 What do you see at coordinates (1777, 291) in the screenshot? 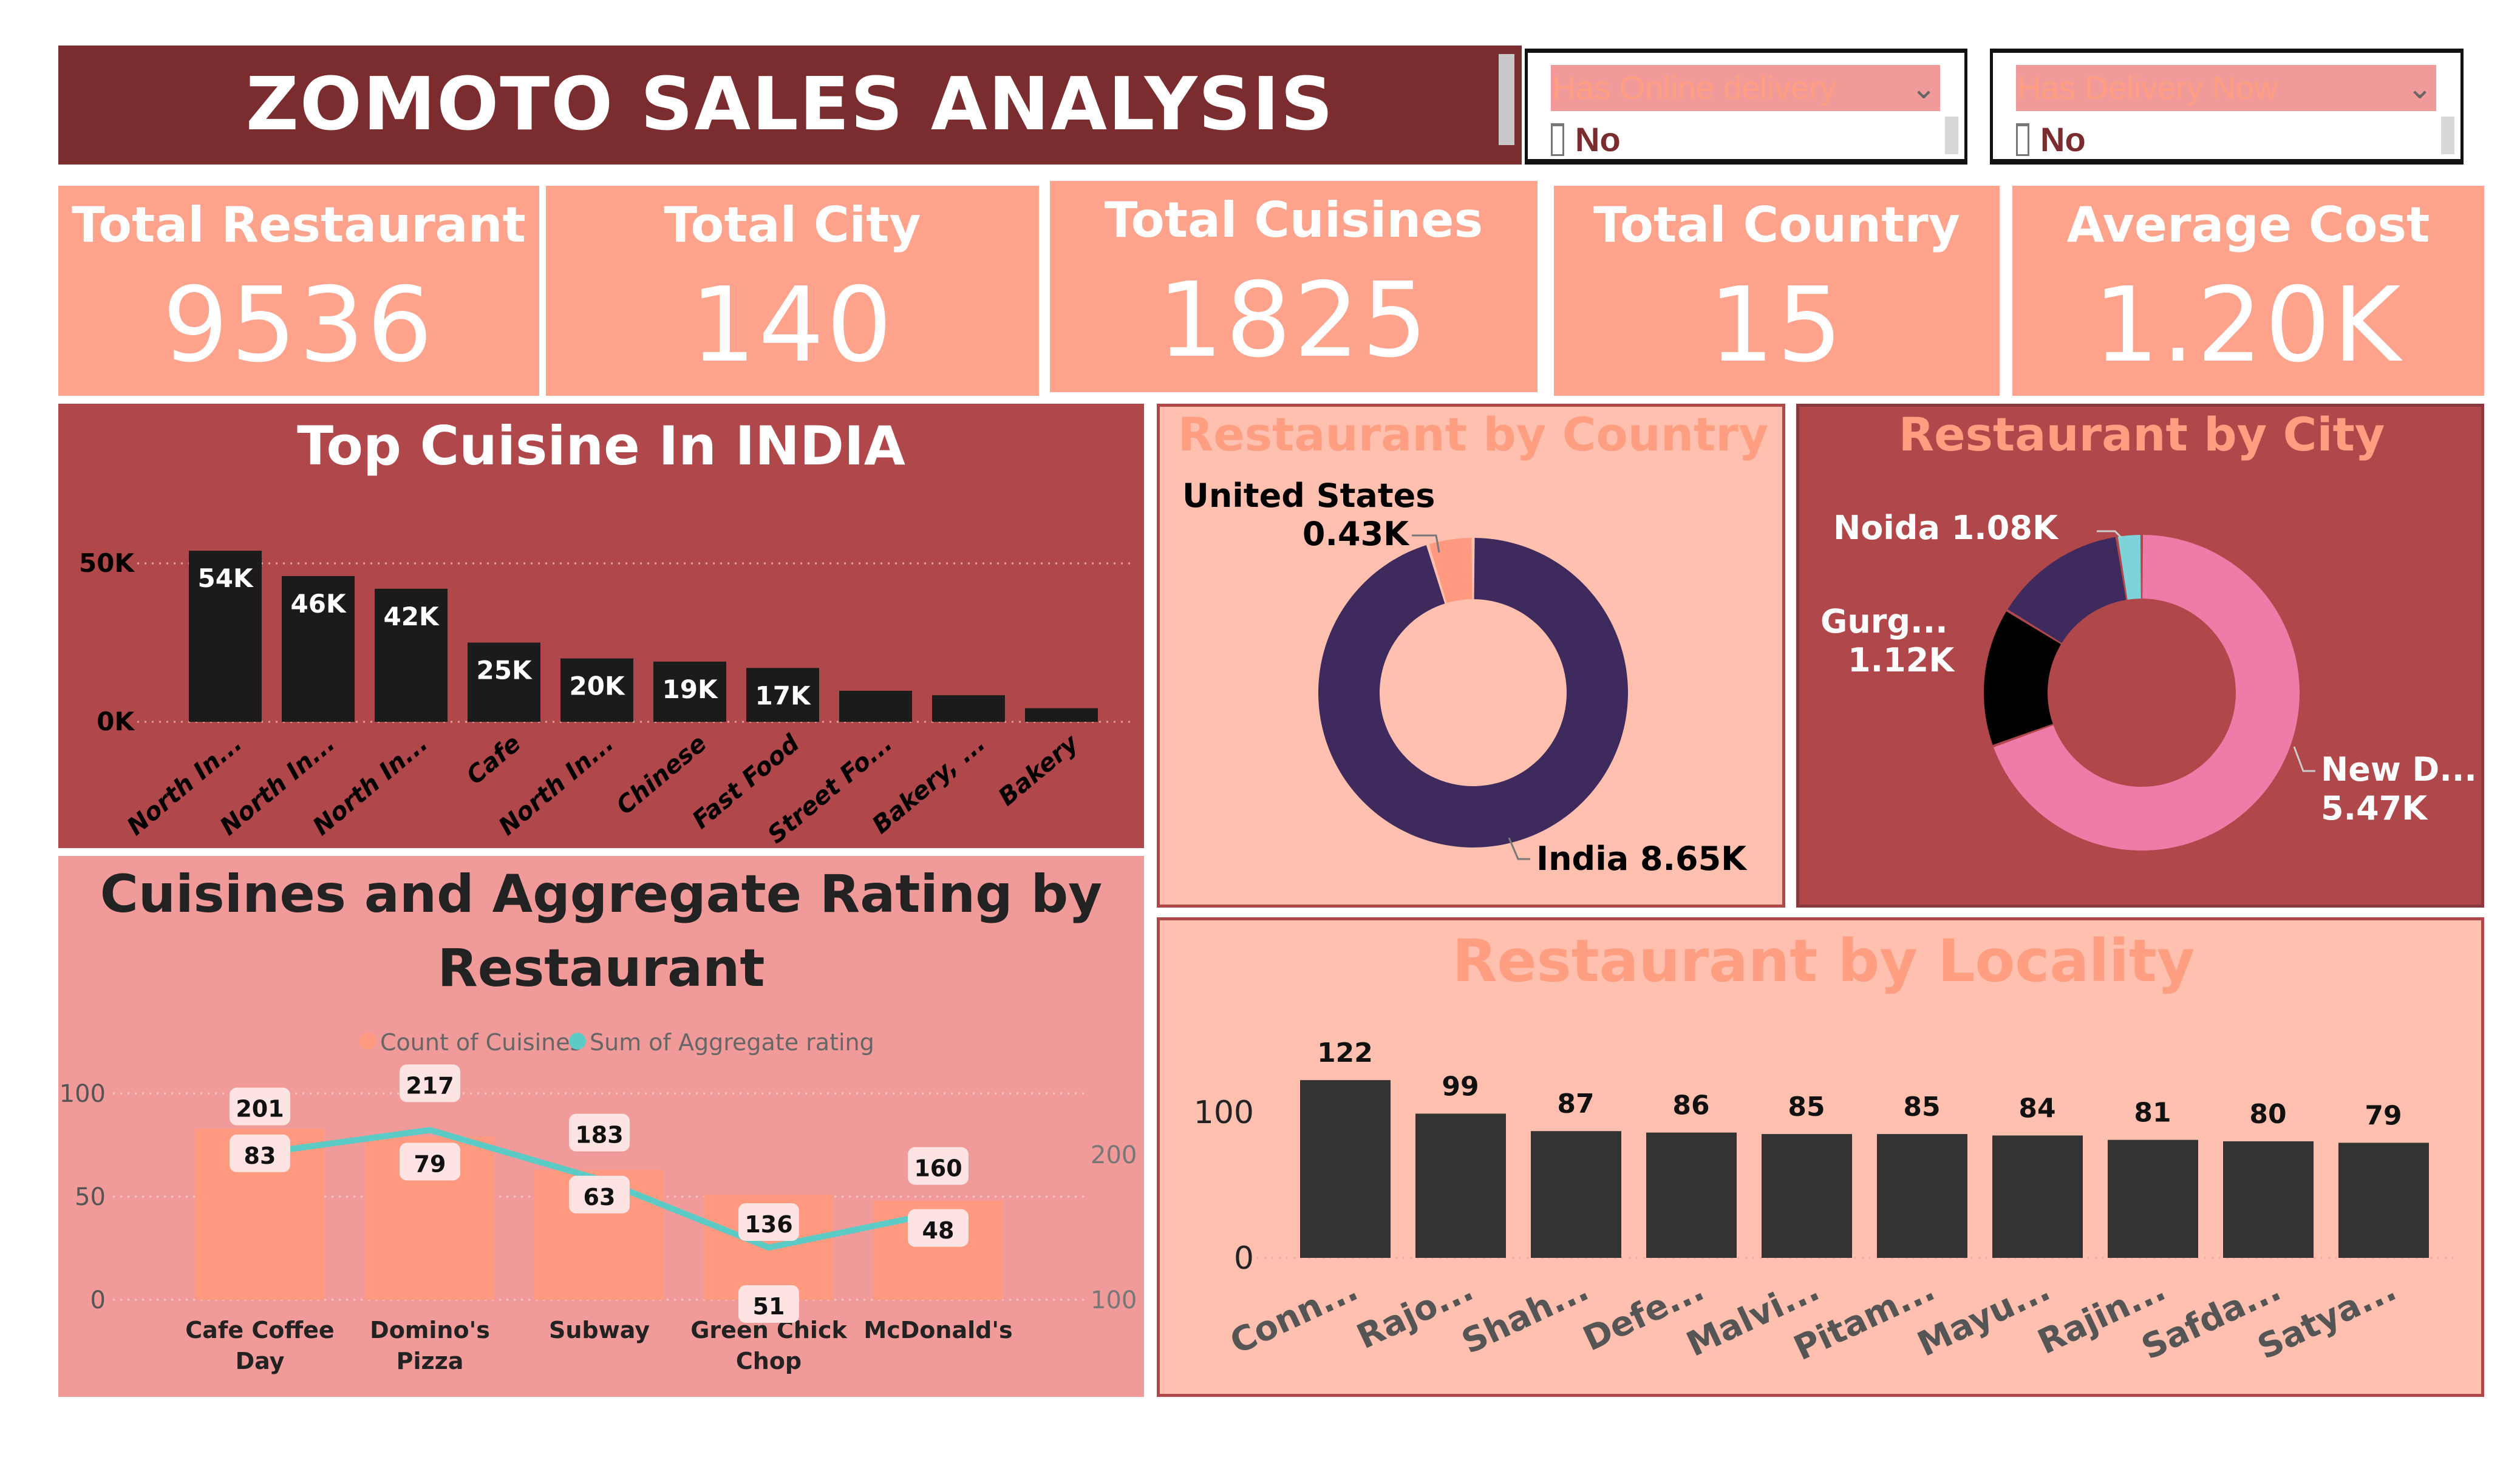
I see `kpi-total-country: Total Country 15` at bounding box center [1777, 291].